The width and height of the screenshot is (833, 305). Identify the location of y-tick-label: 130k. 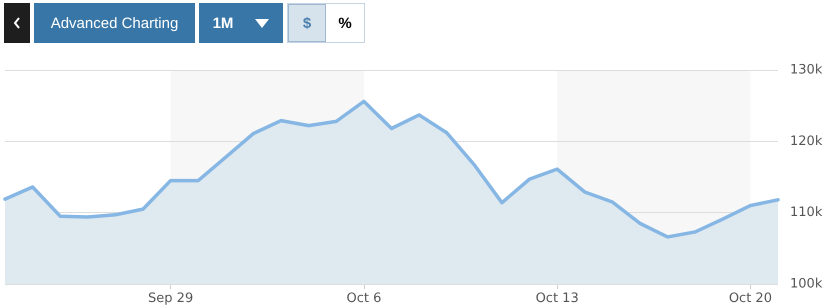
(806, 70).